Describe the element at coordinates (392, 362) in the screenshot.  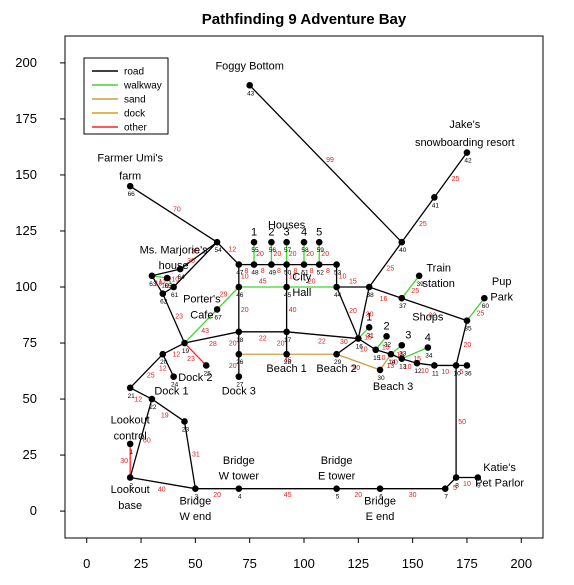
I see `node-id-label: 14` at that location.